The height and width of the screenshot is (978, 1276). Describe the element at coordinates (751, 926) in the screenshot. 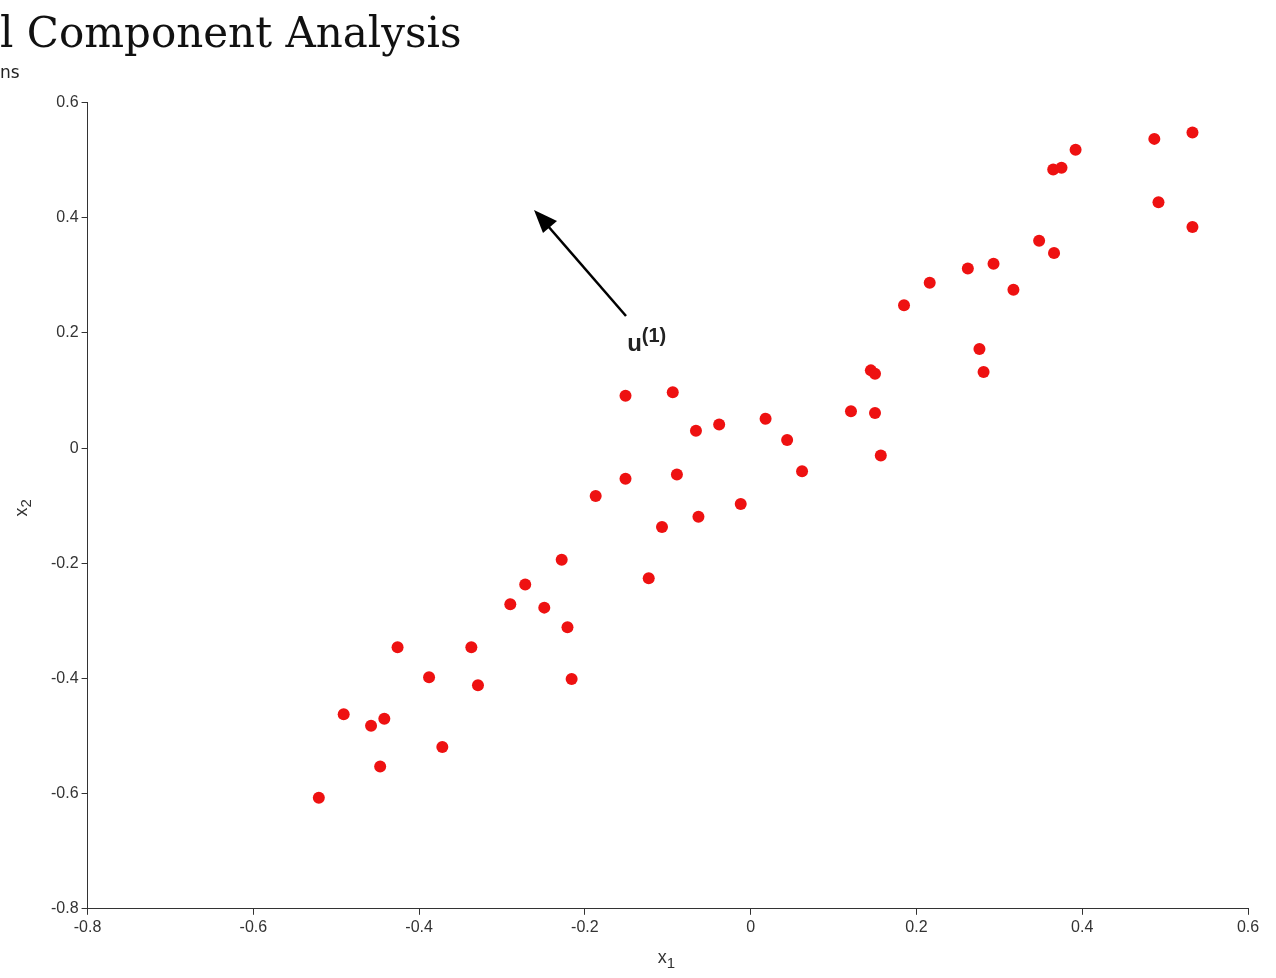

I see `x-tick-label: 0` at that location.